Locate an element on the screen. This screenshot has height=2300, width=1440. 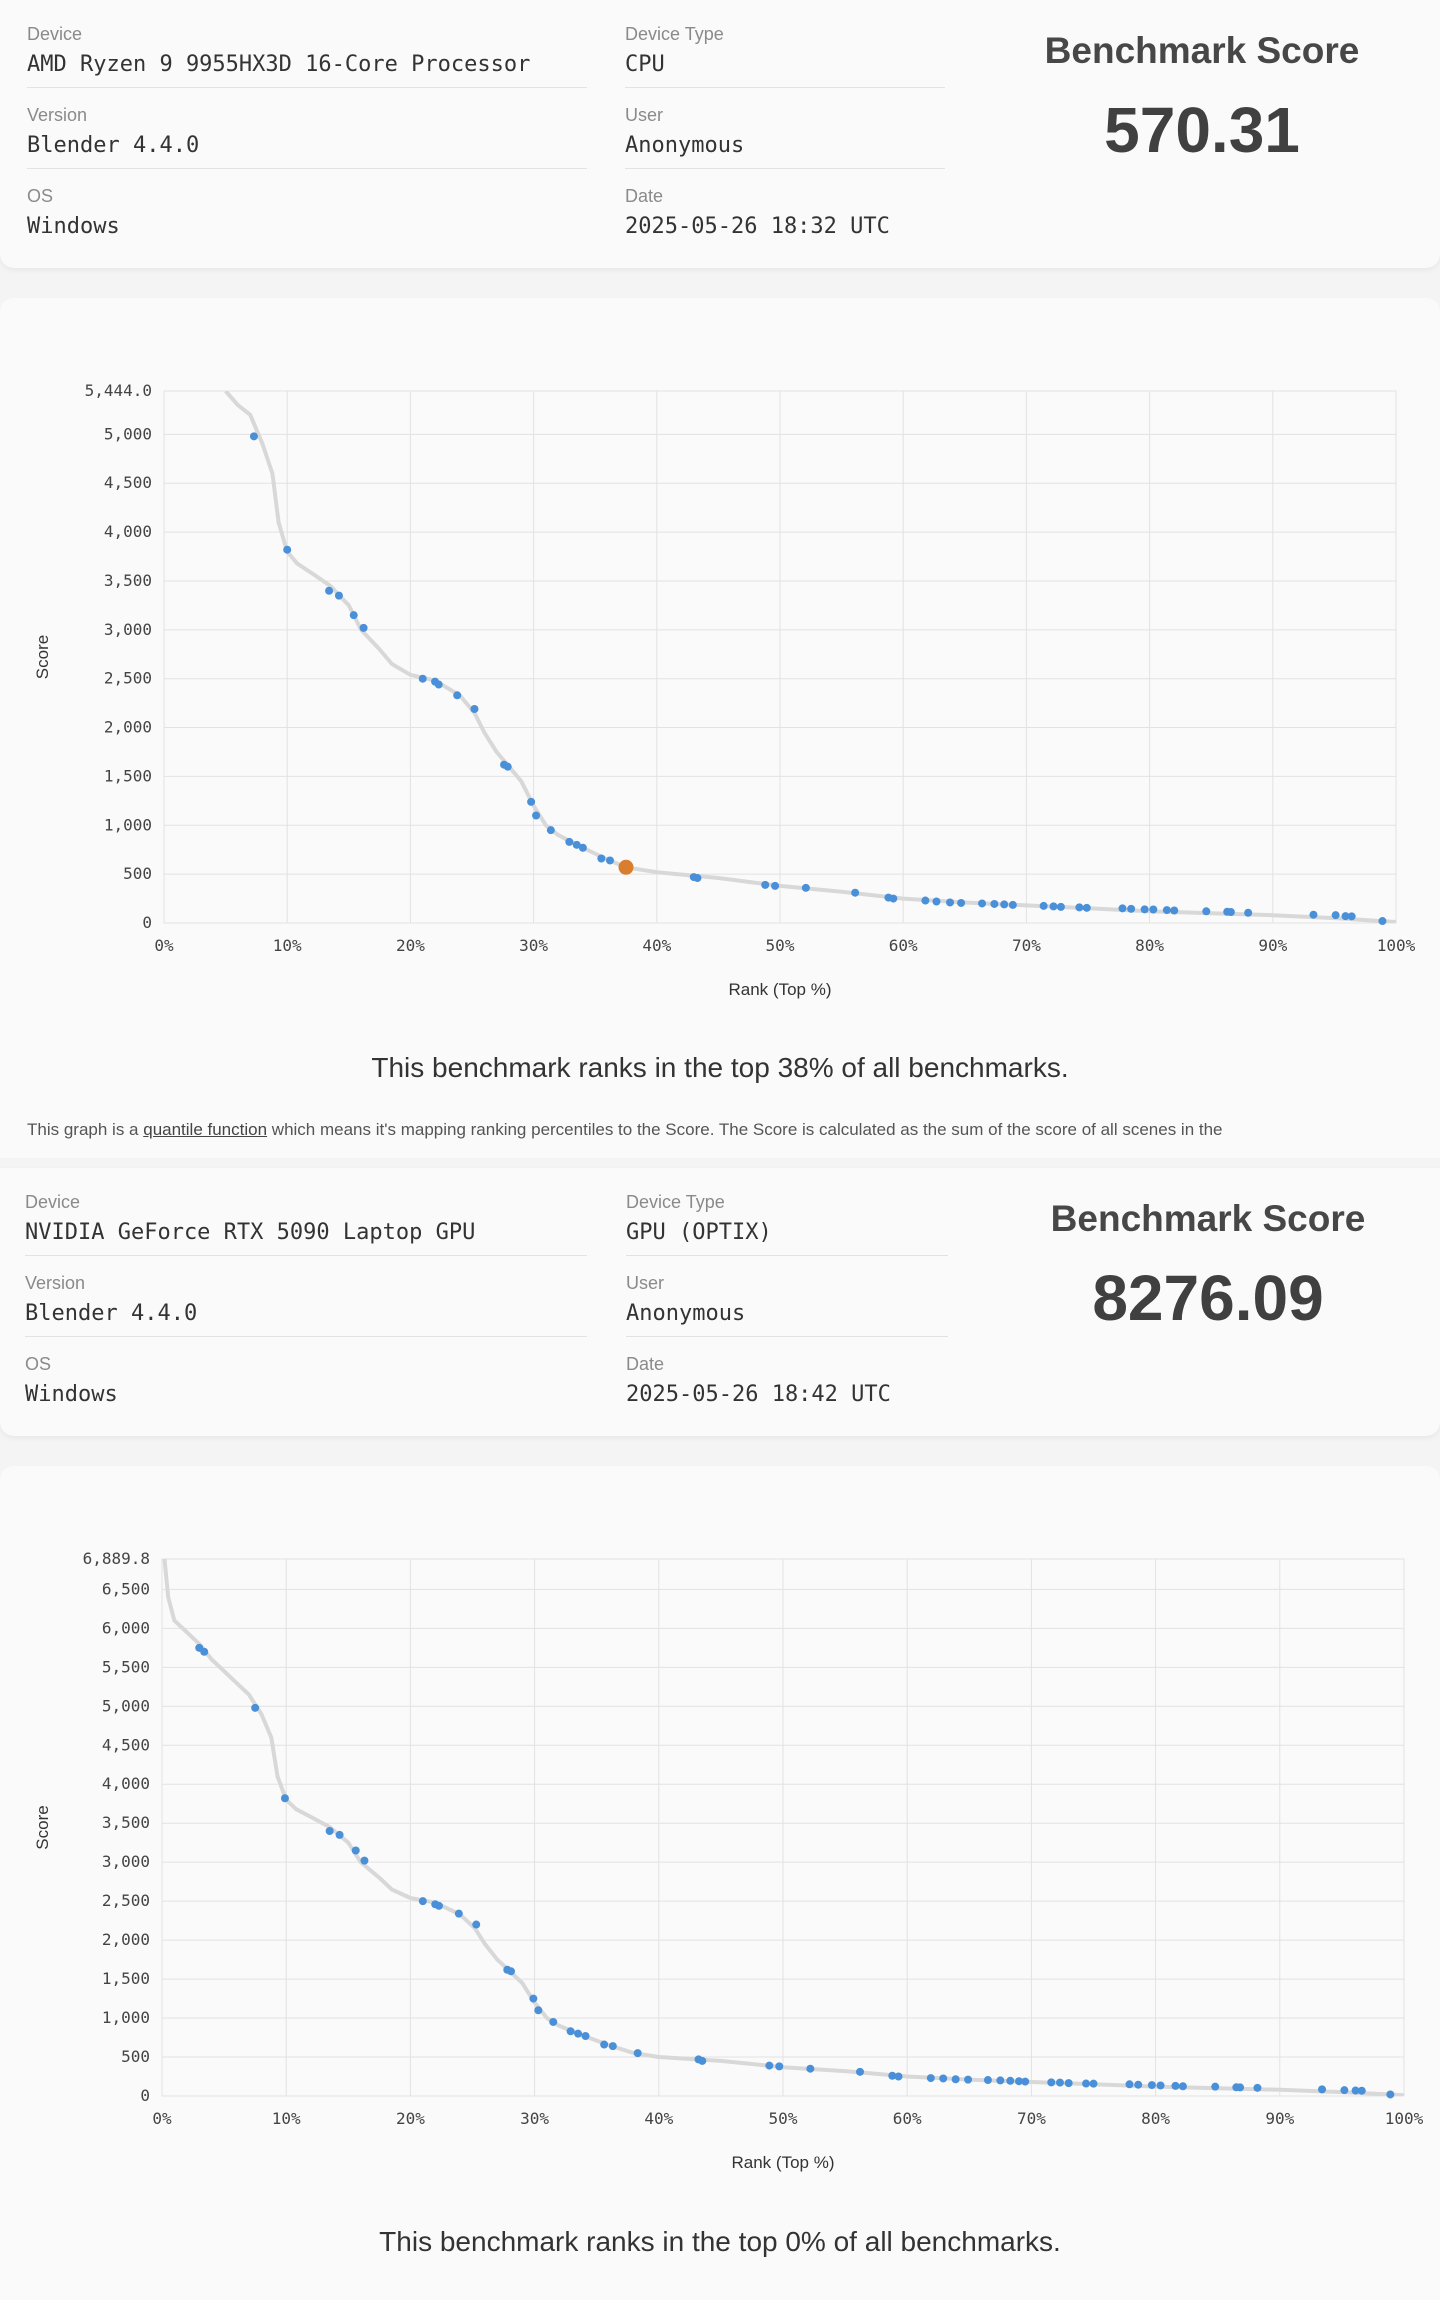
field-value: Windows is located at coordinates (73, 226).